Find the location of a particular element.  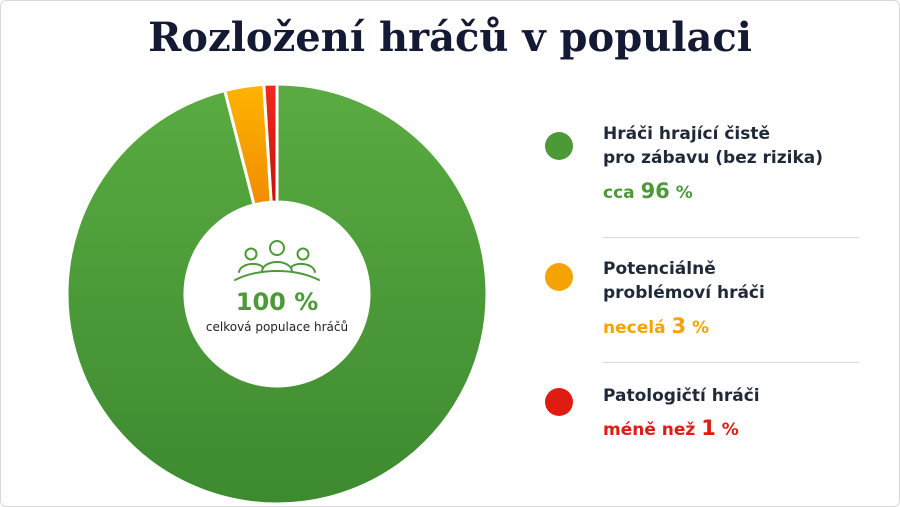

legend-prefix-pathological: méně než is located at coordinates (649, 430).